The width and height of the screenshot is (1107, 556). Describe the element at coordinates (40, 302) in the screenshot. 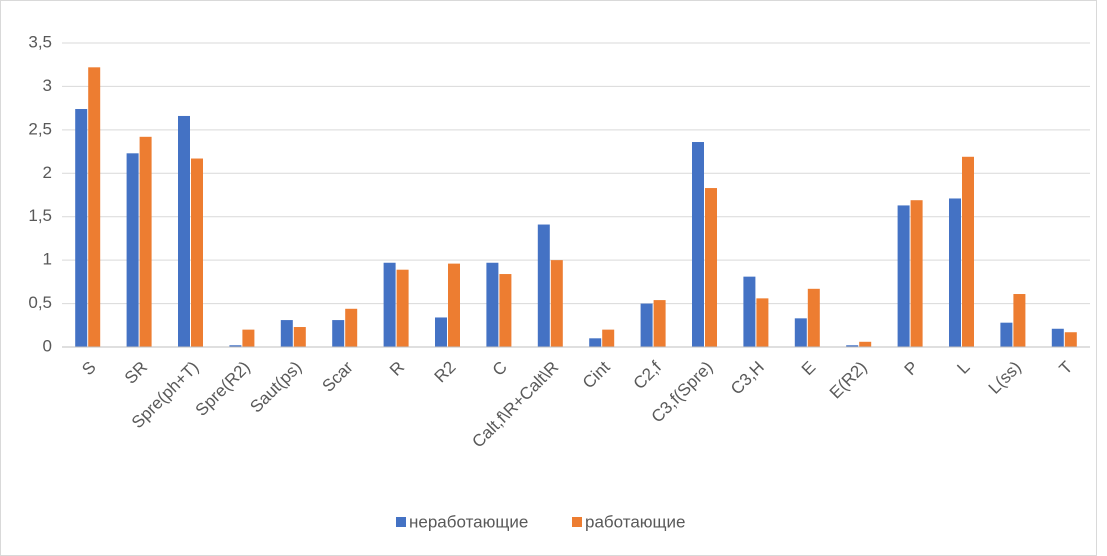

I see `y-tick-label: 0,5` at that location.